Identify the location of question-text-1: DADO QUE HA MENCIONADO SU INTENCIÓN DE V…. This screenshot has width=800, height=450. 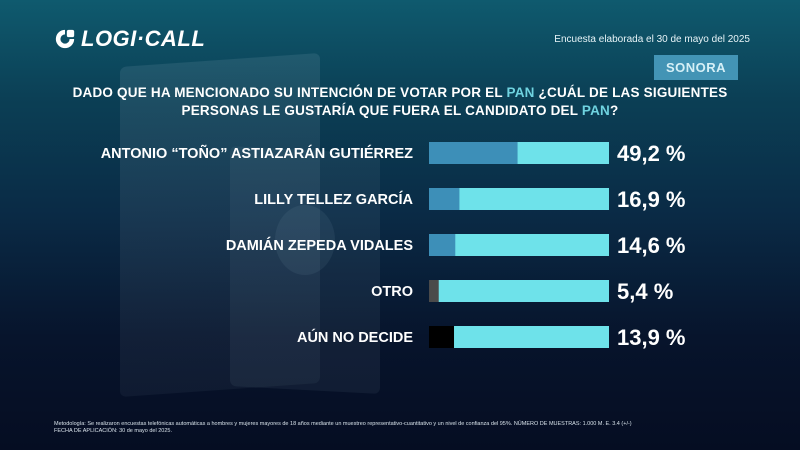
(289, 92).